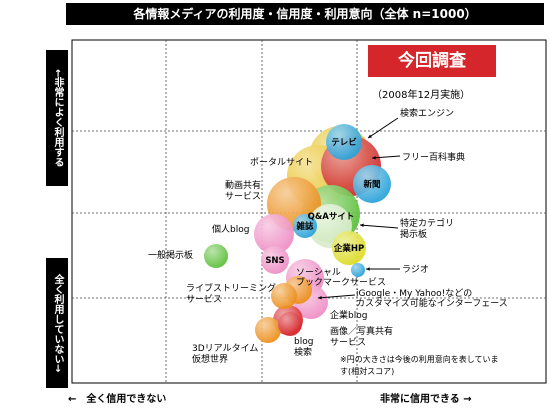  Describe the element at coordinates (243, 185) in the screenshot. I see `bubble-label: 動画共有` at that location.